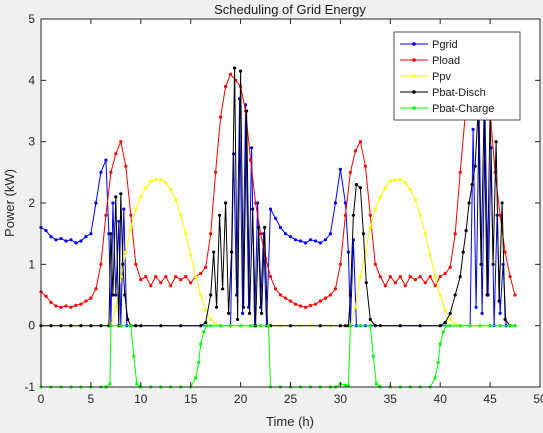 Image resolution: width=543 pixels, height=433 pixels. I want to click on y-axis-label: Power (kW), so click(9, 203).